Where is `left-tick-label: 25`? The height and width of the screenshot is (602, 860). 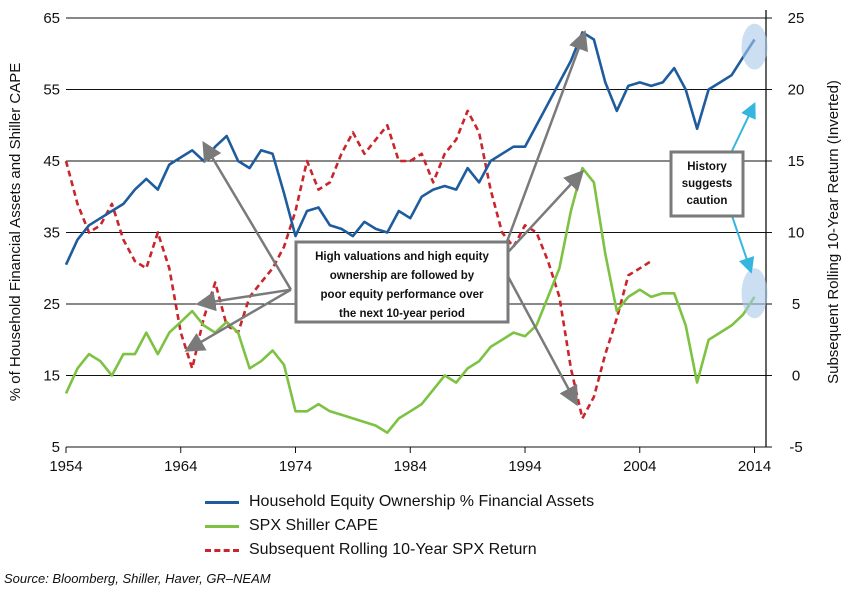
left-tick-label: 25 is located at coordinates (51, 304).